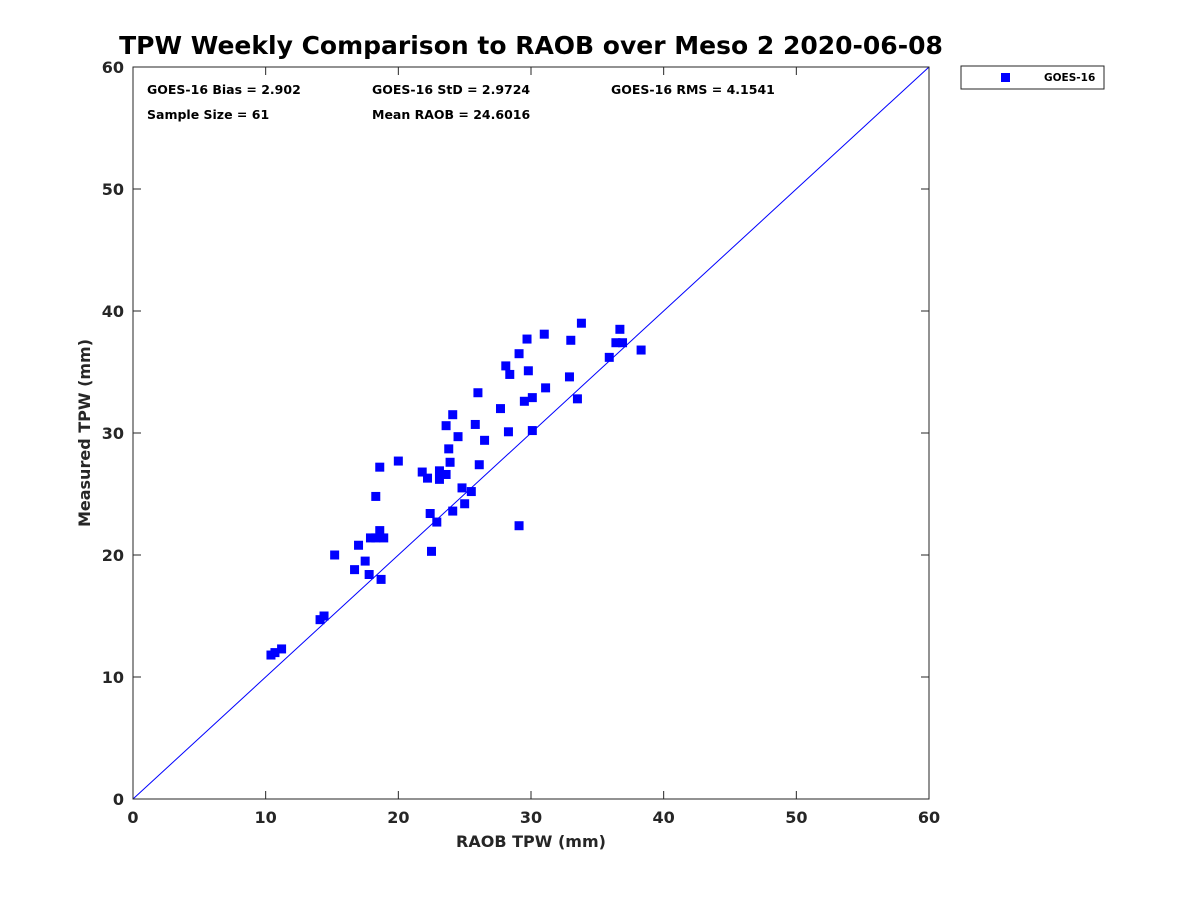  I want to click on y-tick-label: 0, so click(118, 799).